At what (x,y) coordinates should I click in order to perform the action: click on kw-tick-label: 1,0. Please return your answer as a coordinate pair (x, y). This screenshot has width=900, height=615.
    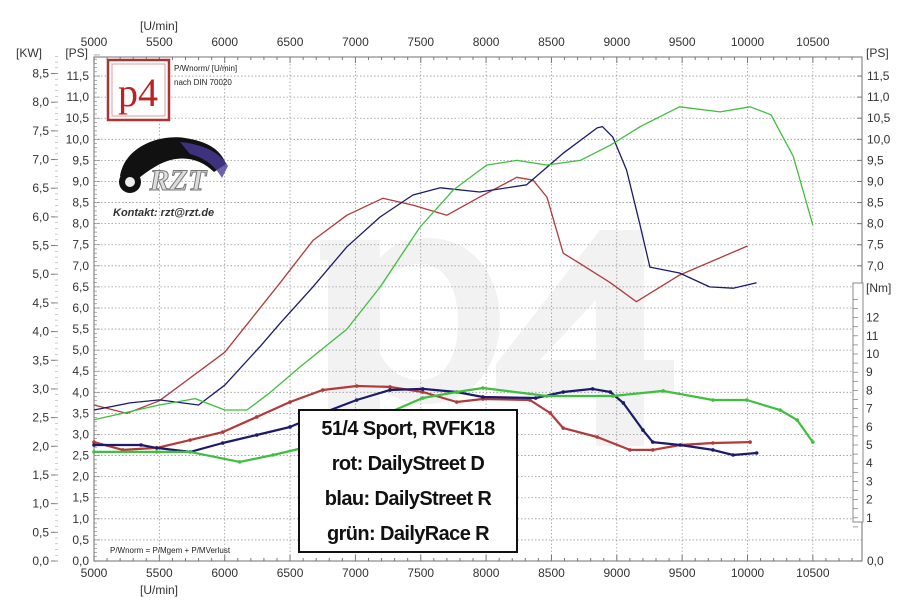
    Looking at the image, I should click on (40, 504).